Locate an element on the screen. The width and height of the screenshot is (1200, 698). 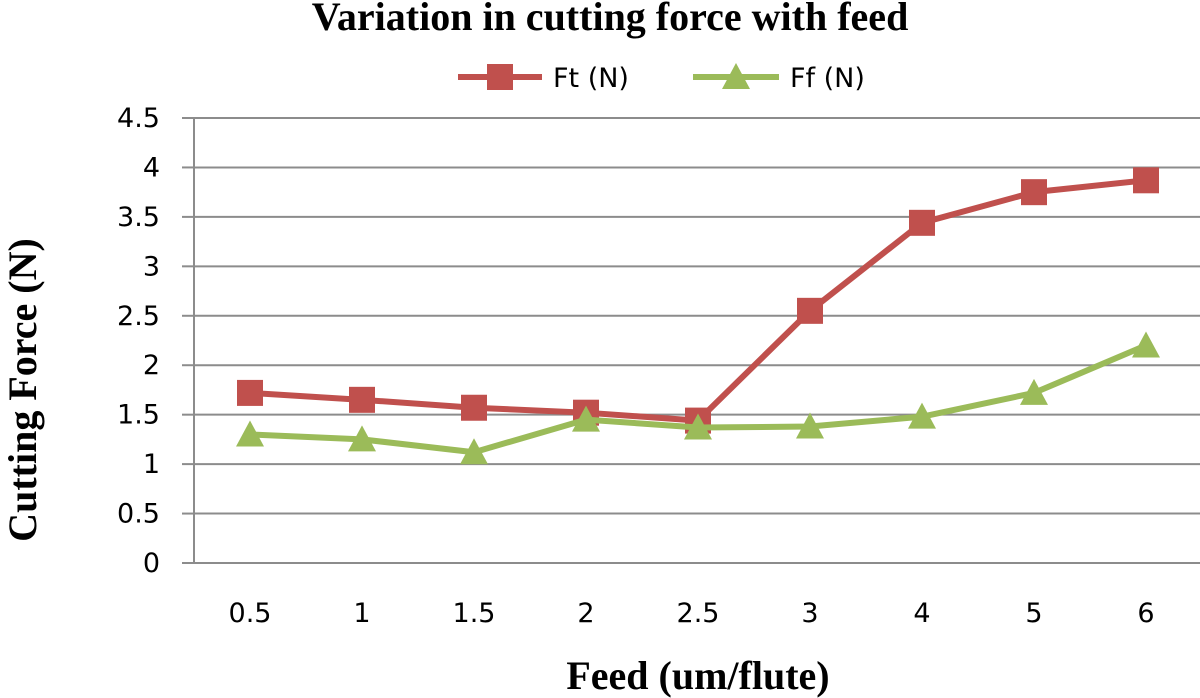
x-tick-label: 3 is located at coordinates (809, 613).